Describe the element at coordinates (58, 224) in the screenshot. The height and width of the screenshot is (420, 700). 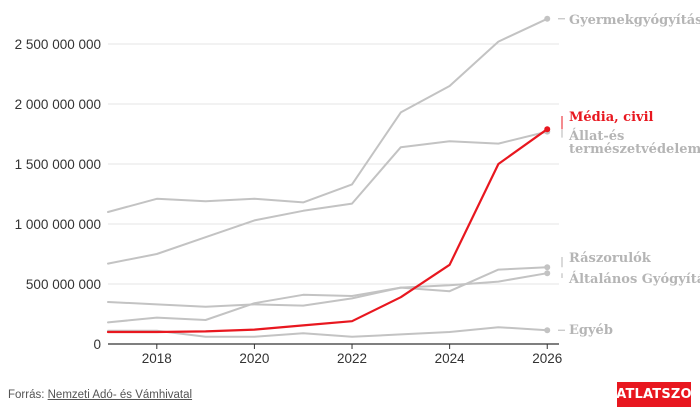
I see `y-tick-label: 1 000 000 000` at that location.